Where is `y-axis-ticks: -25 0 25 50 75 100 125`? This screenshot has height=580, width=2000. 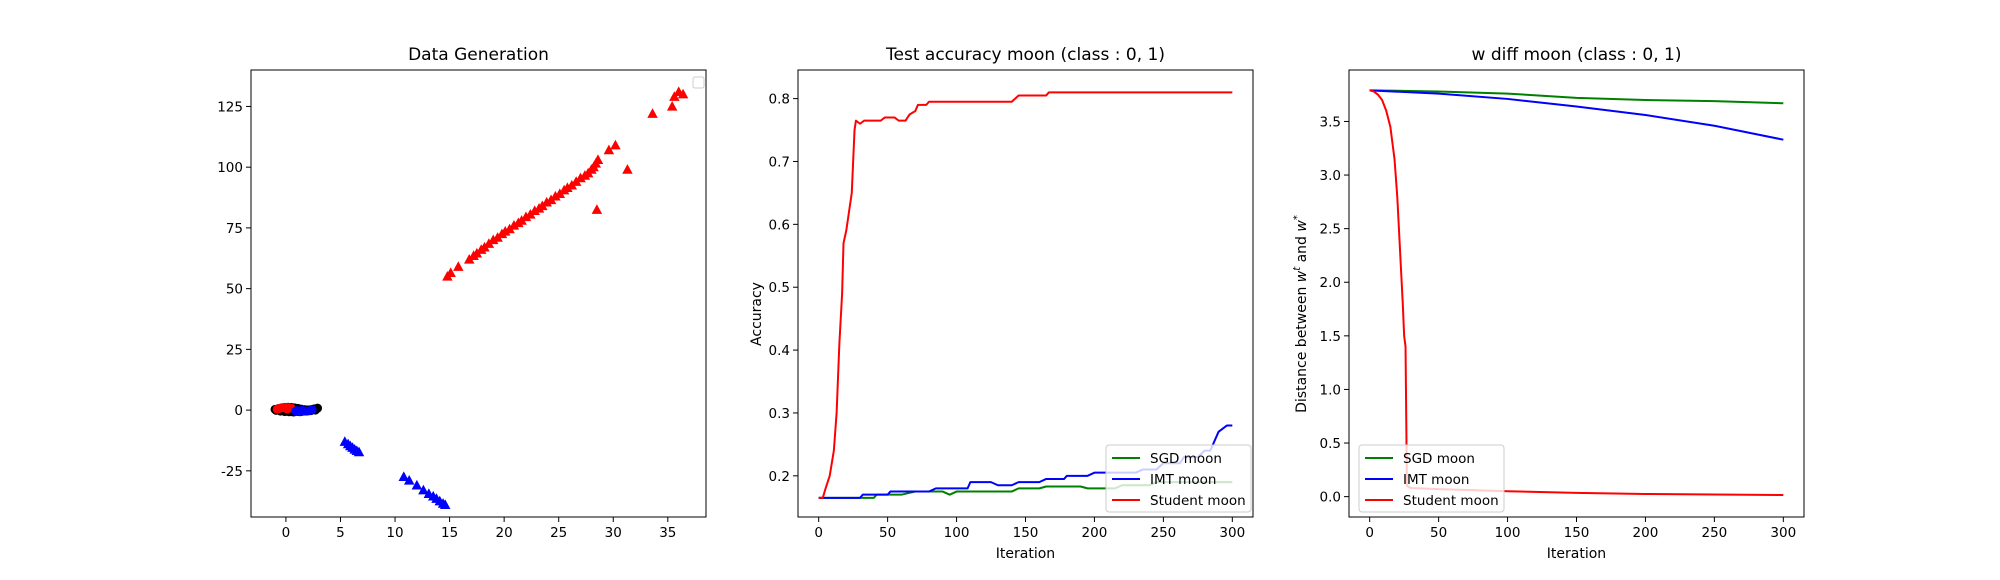
y-axis-ticks: -25 0 25 50 75 100 125 is located at coordinates (234, 289).